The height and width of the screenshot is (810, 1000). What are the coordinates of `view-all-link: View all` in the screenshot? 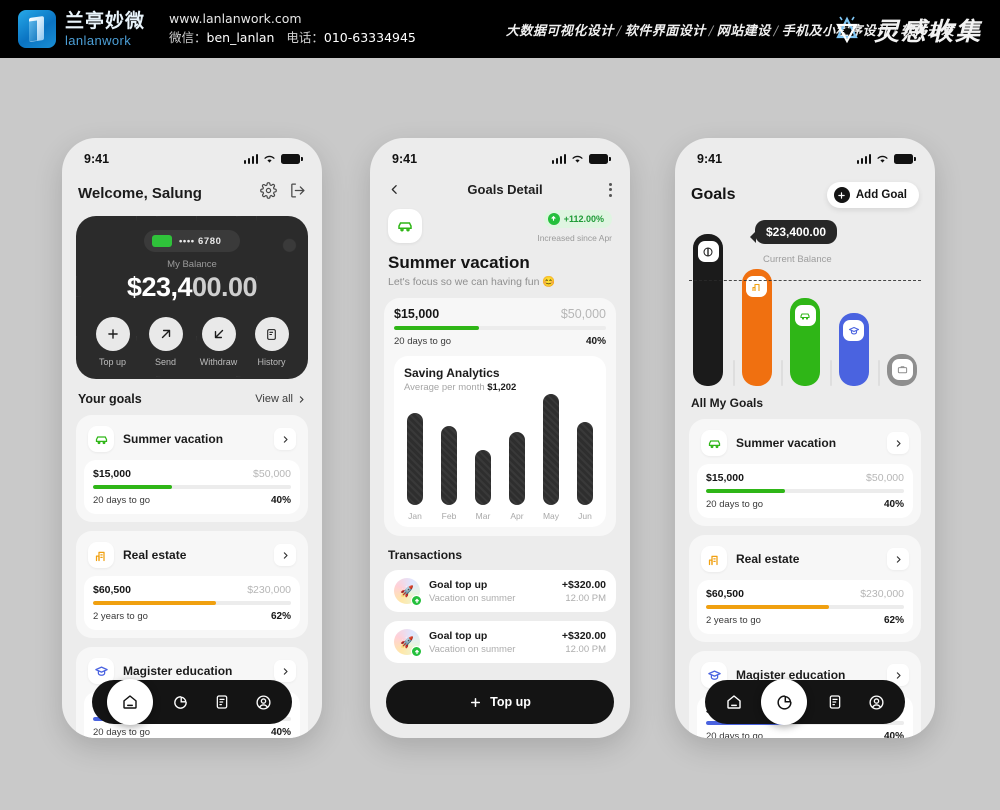 It's located at (280, 399).